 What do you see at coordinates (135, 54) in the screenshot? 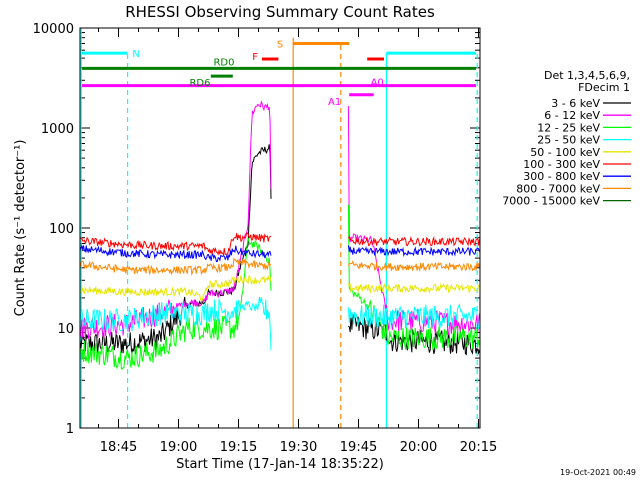
I see `state-bar-label: N` at bounding box center [135, 54].